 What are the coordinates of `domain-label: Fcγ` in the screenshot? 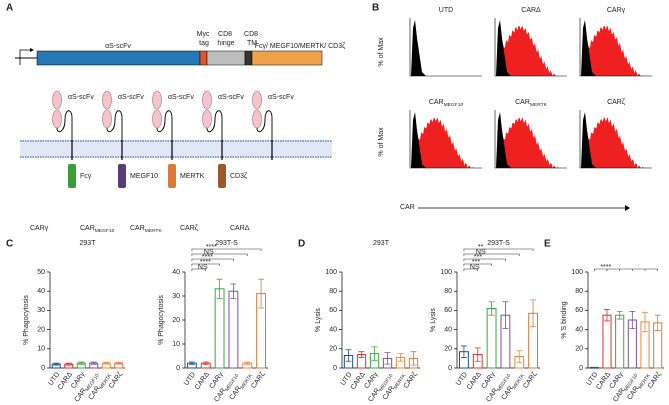 It's located at (86, 176).